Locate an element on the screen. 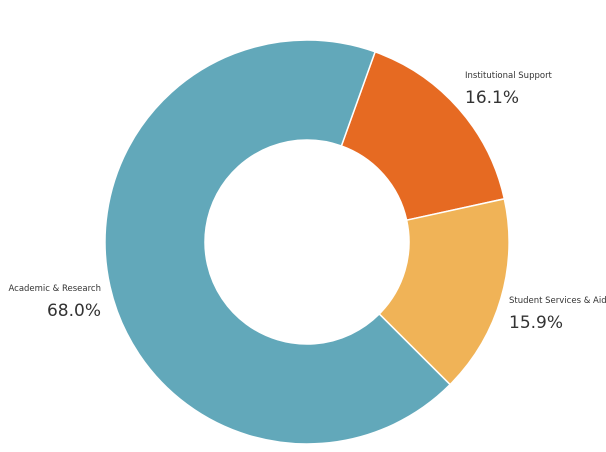  slice-category-label: Academic & Research is located at coordinates (54, 289).